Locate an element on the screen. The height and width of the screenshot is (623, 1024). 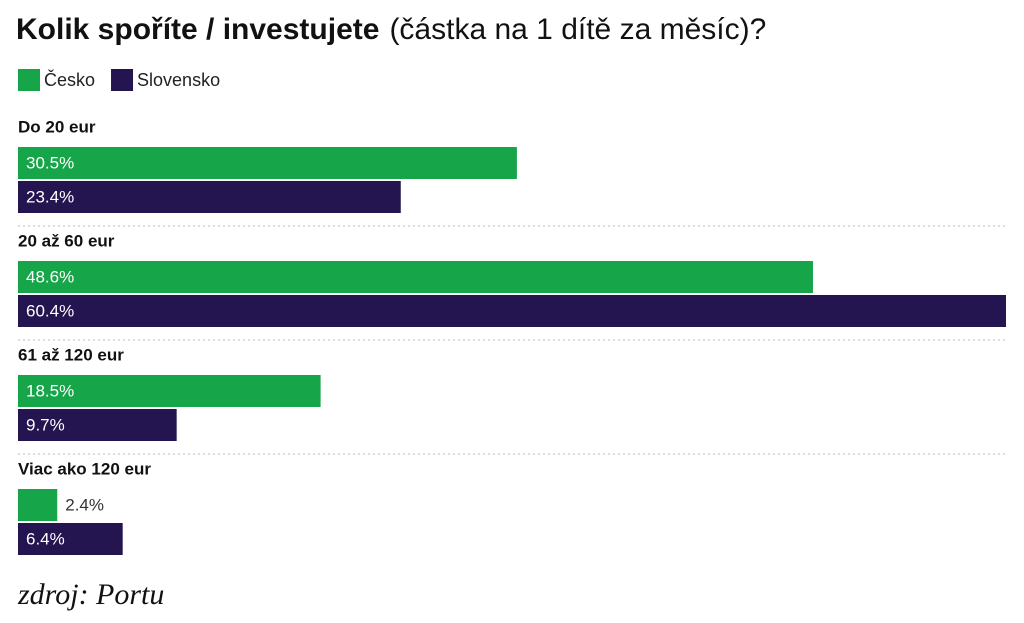
value-label: 48.6% is located at coordinates (50, 276).